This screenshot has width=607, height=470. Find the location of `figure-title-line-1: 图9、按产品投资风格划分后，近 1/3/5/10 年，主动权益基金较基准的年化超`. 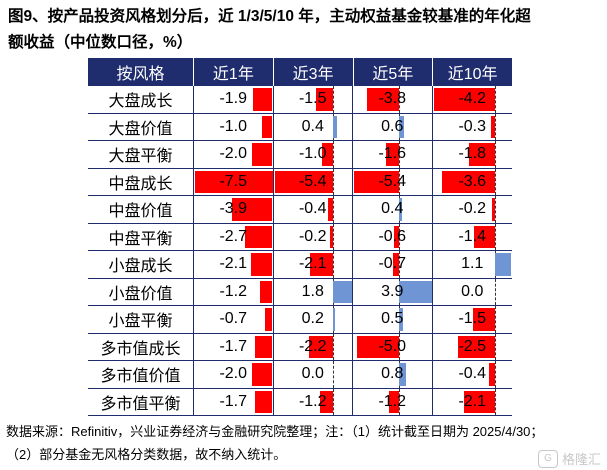

figure-title-line-1: 图9、按产品投资风格划分后，近 1/3/5/10 年，主动权益基金较基准的年化超 is located at coordinates (269, 16).